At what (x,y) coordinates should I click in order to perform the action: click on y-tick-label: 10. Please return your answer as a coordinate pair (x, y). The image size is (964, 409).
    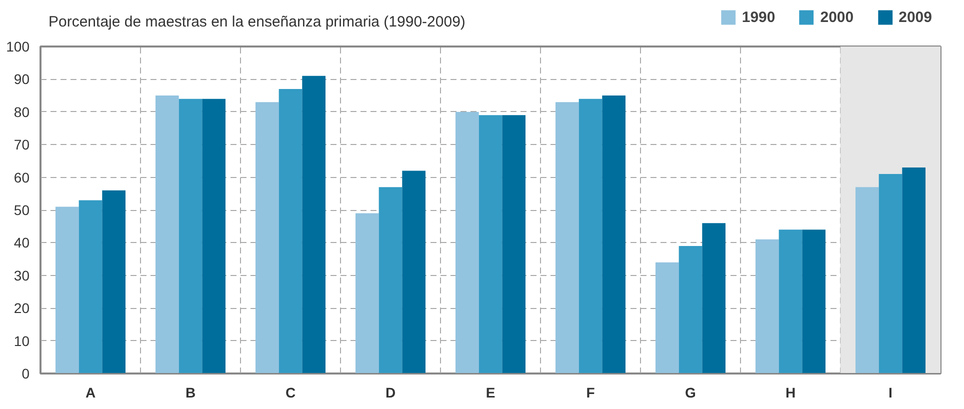
    Looking at the image, I should click on (22, 340).